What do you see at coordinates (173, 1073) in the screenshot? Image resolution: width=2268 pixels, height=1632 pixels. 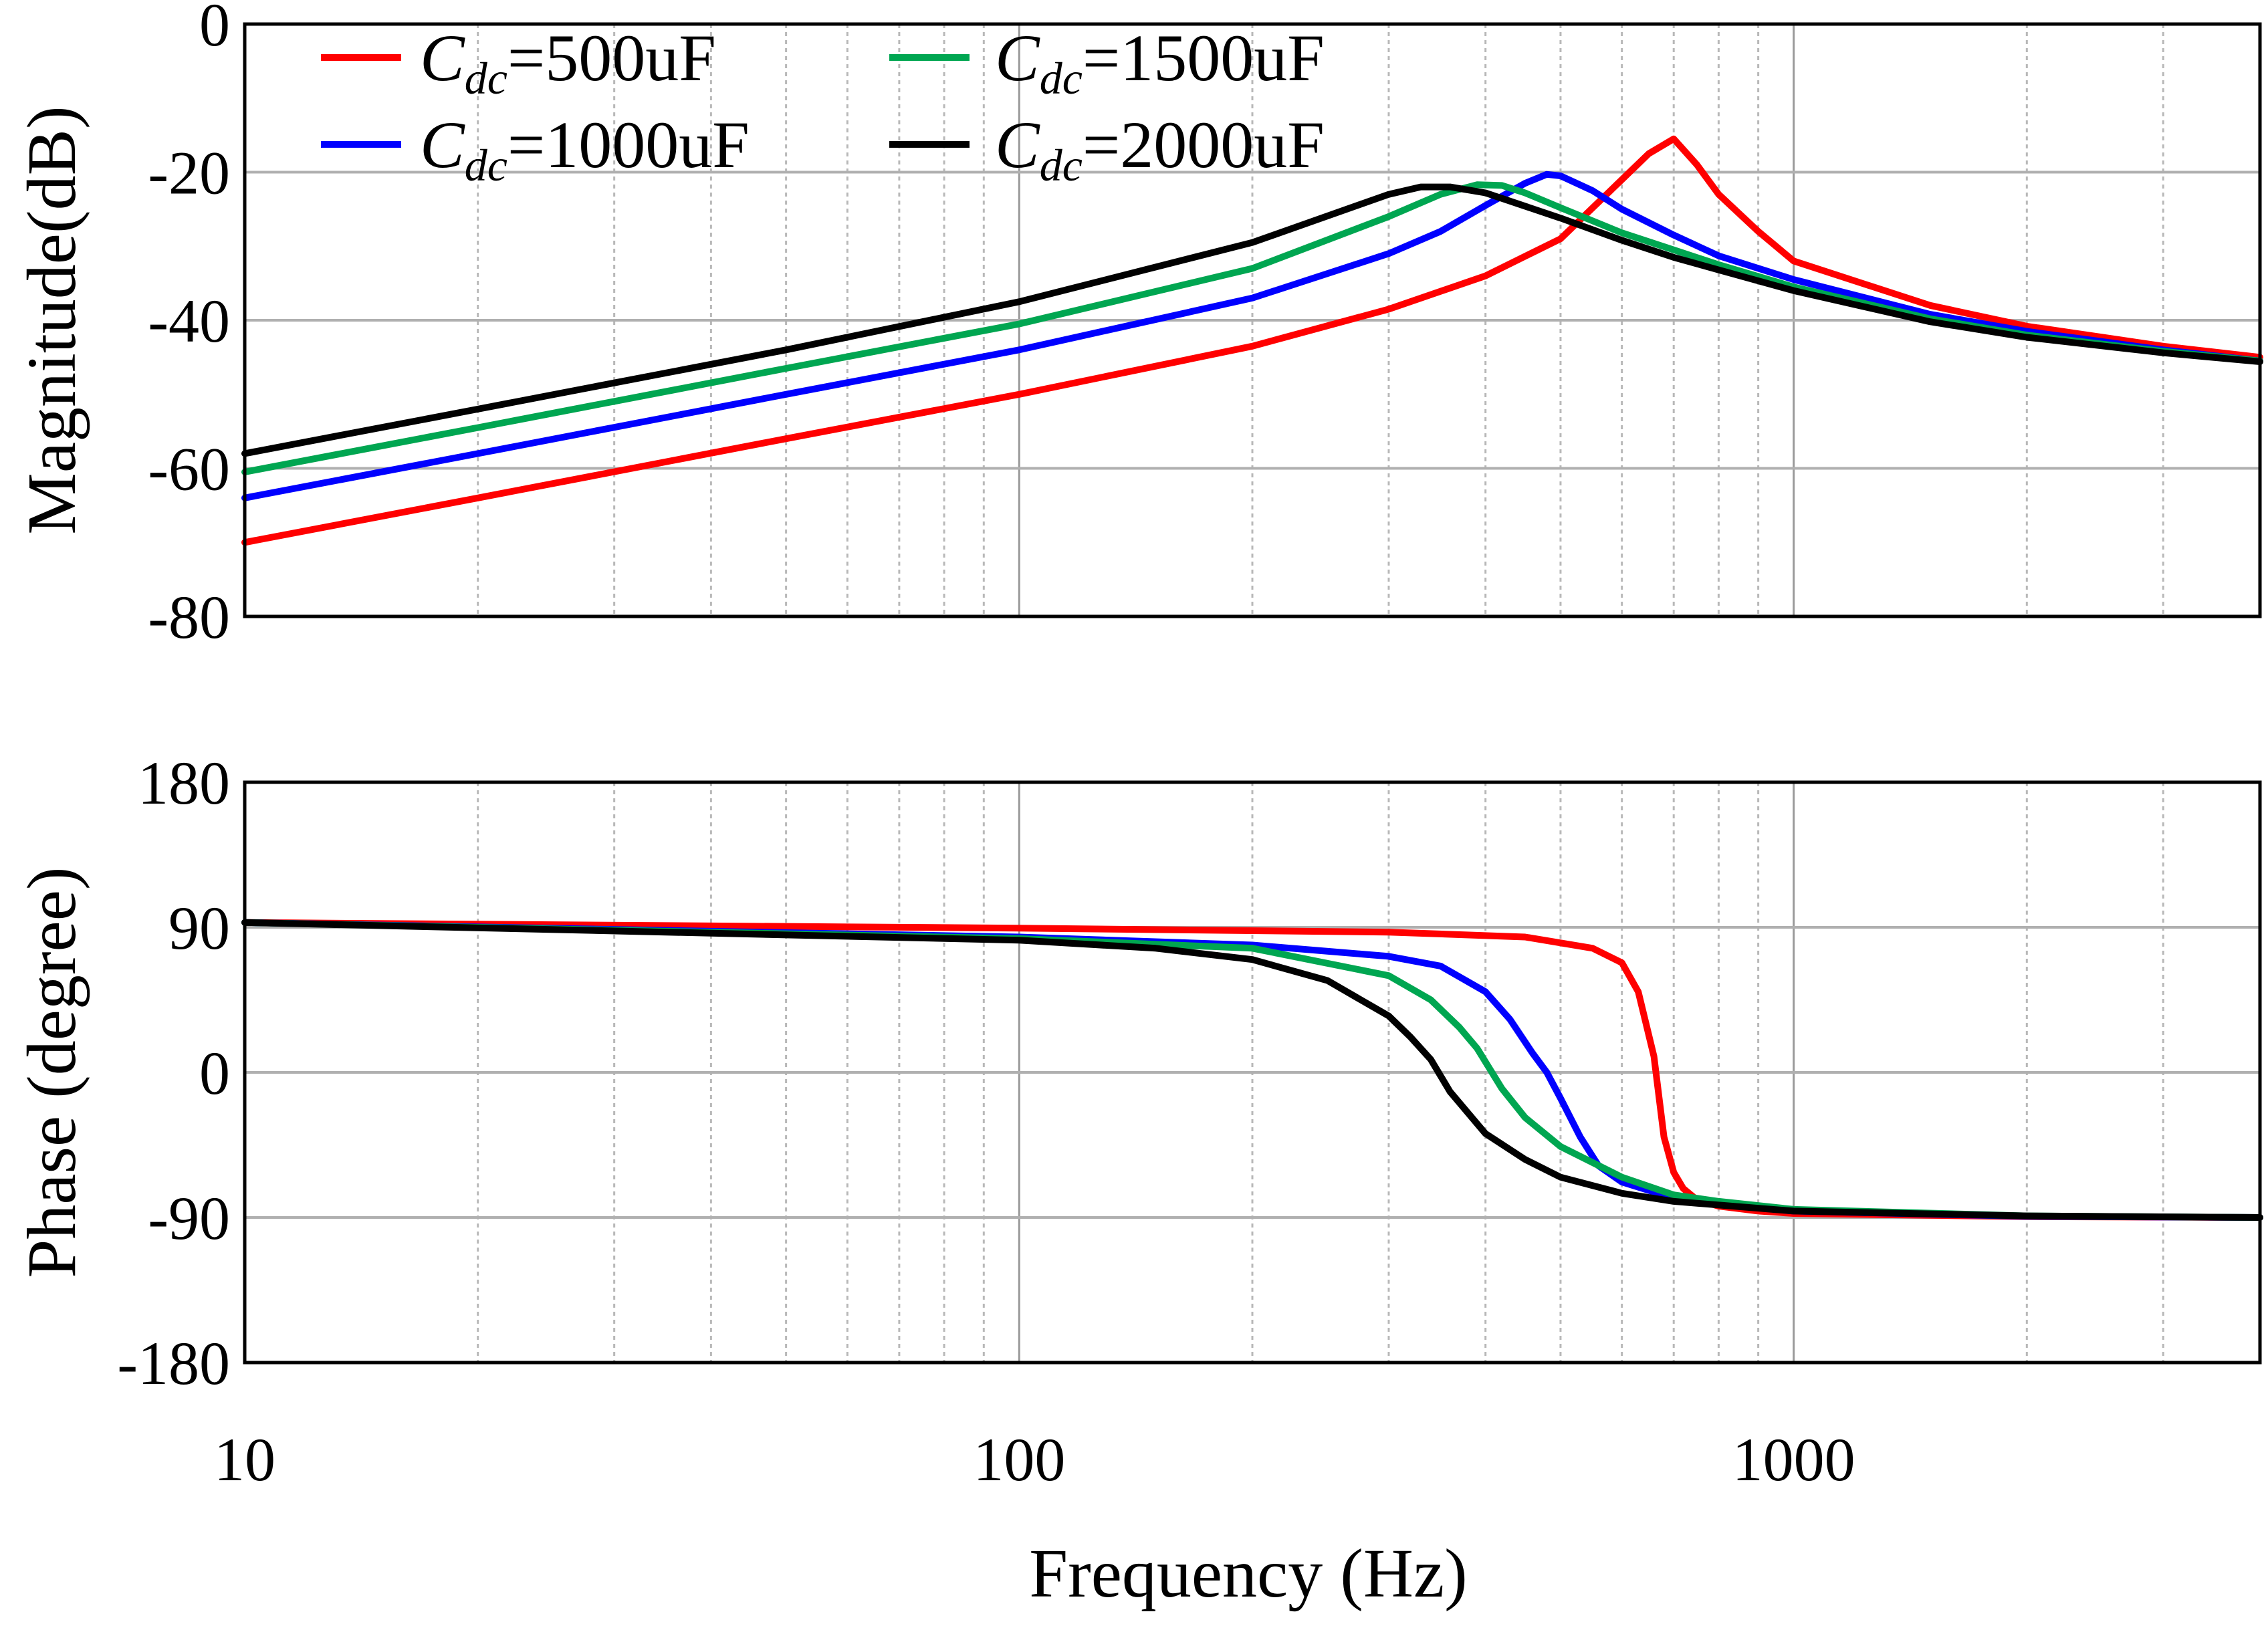 I see `phase-y-ticks: 180 90 0 -90 -180` at bounding box center [173, 1073].